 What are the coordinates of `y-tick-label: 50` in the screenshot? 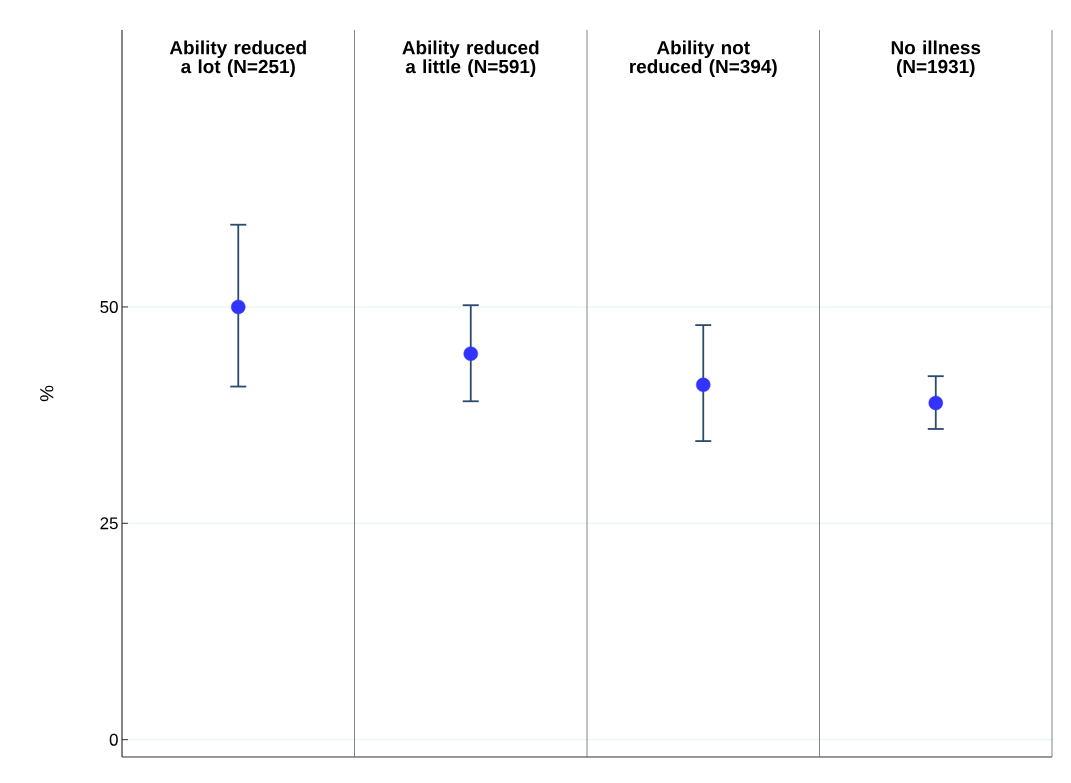 It's located at (109, 306).